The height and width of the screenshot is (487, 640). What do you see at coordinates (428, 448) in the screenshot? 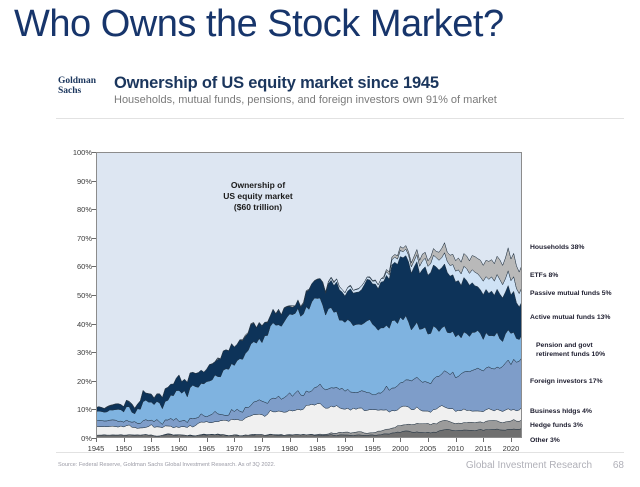
I see `x-axis-tick-label: 2005` at bounding box center [428, 448].